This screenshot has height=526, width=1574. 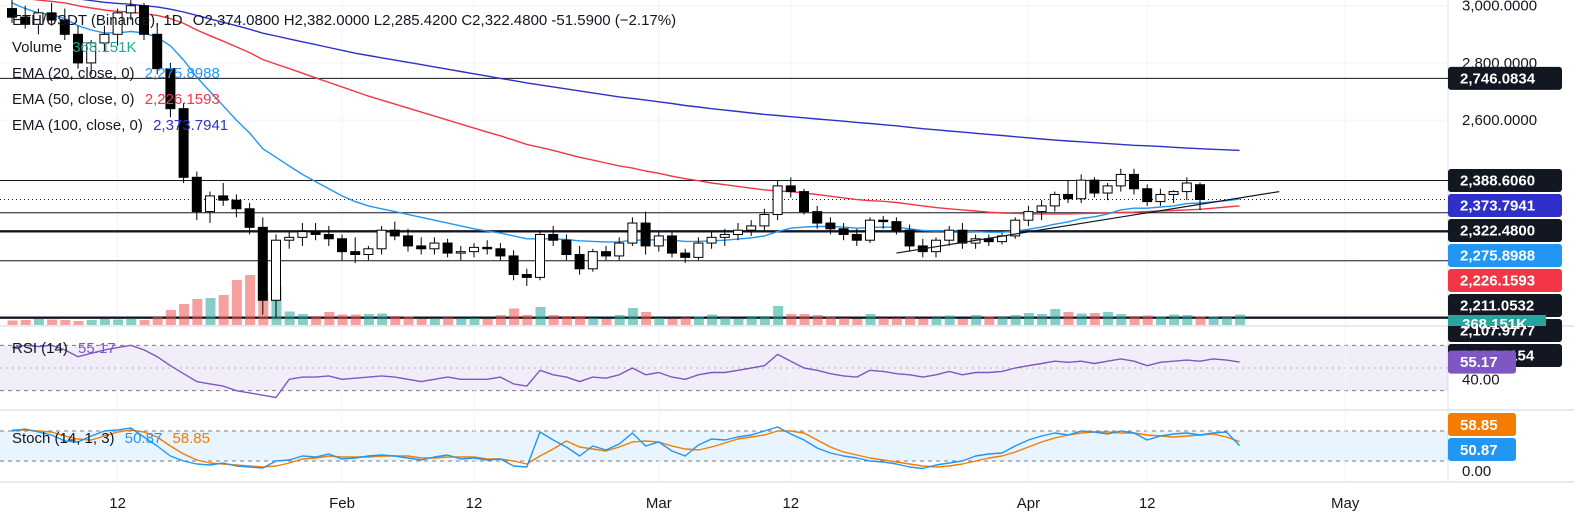 I want to click on price-tag-label: 2,107.9777, so click(x=1497, y=331).